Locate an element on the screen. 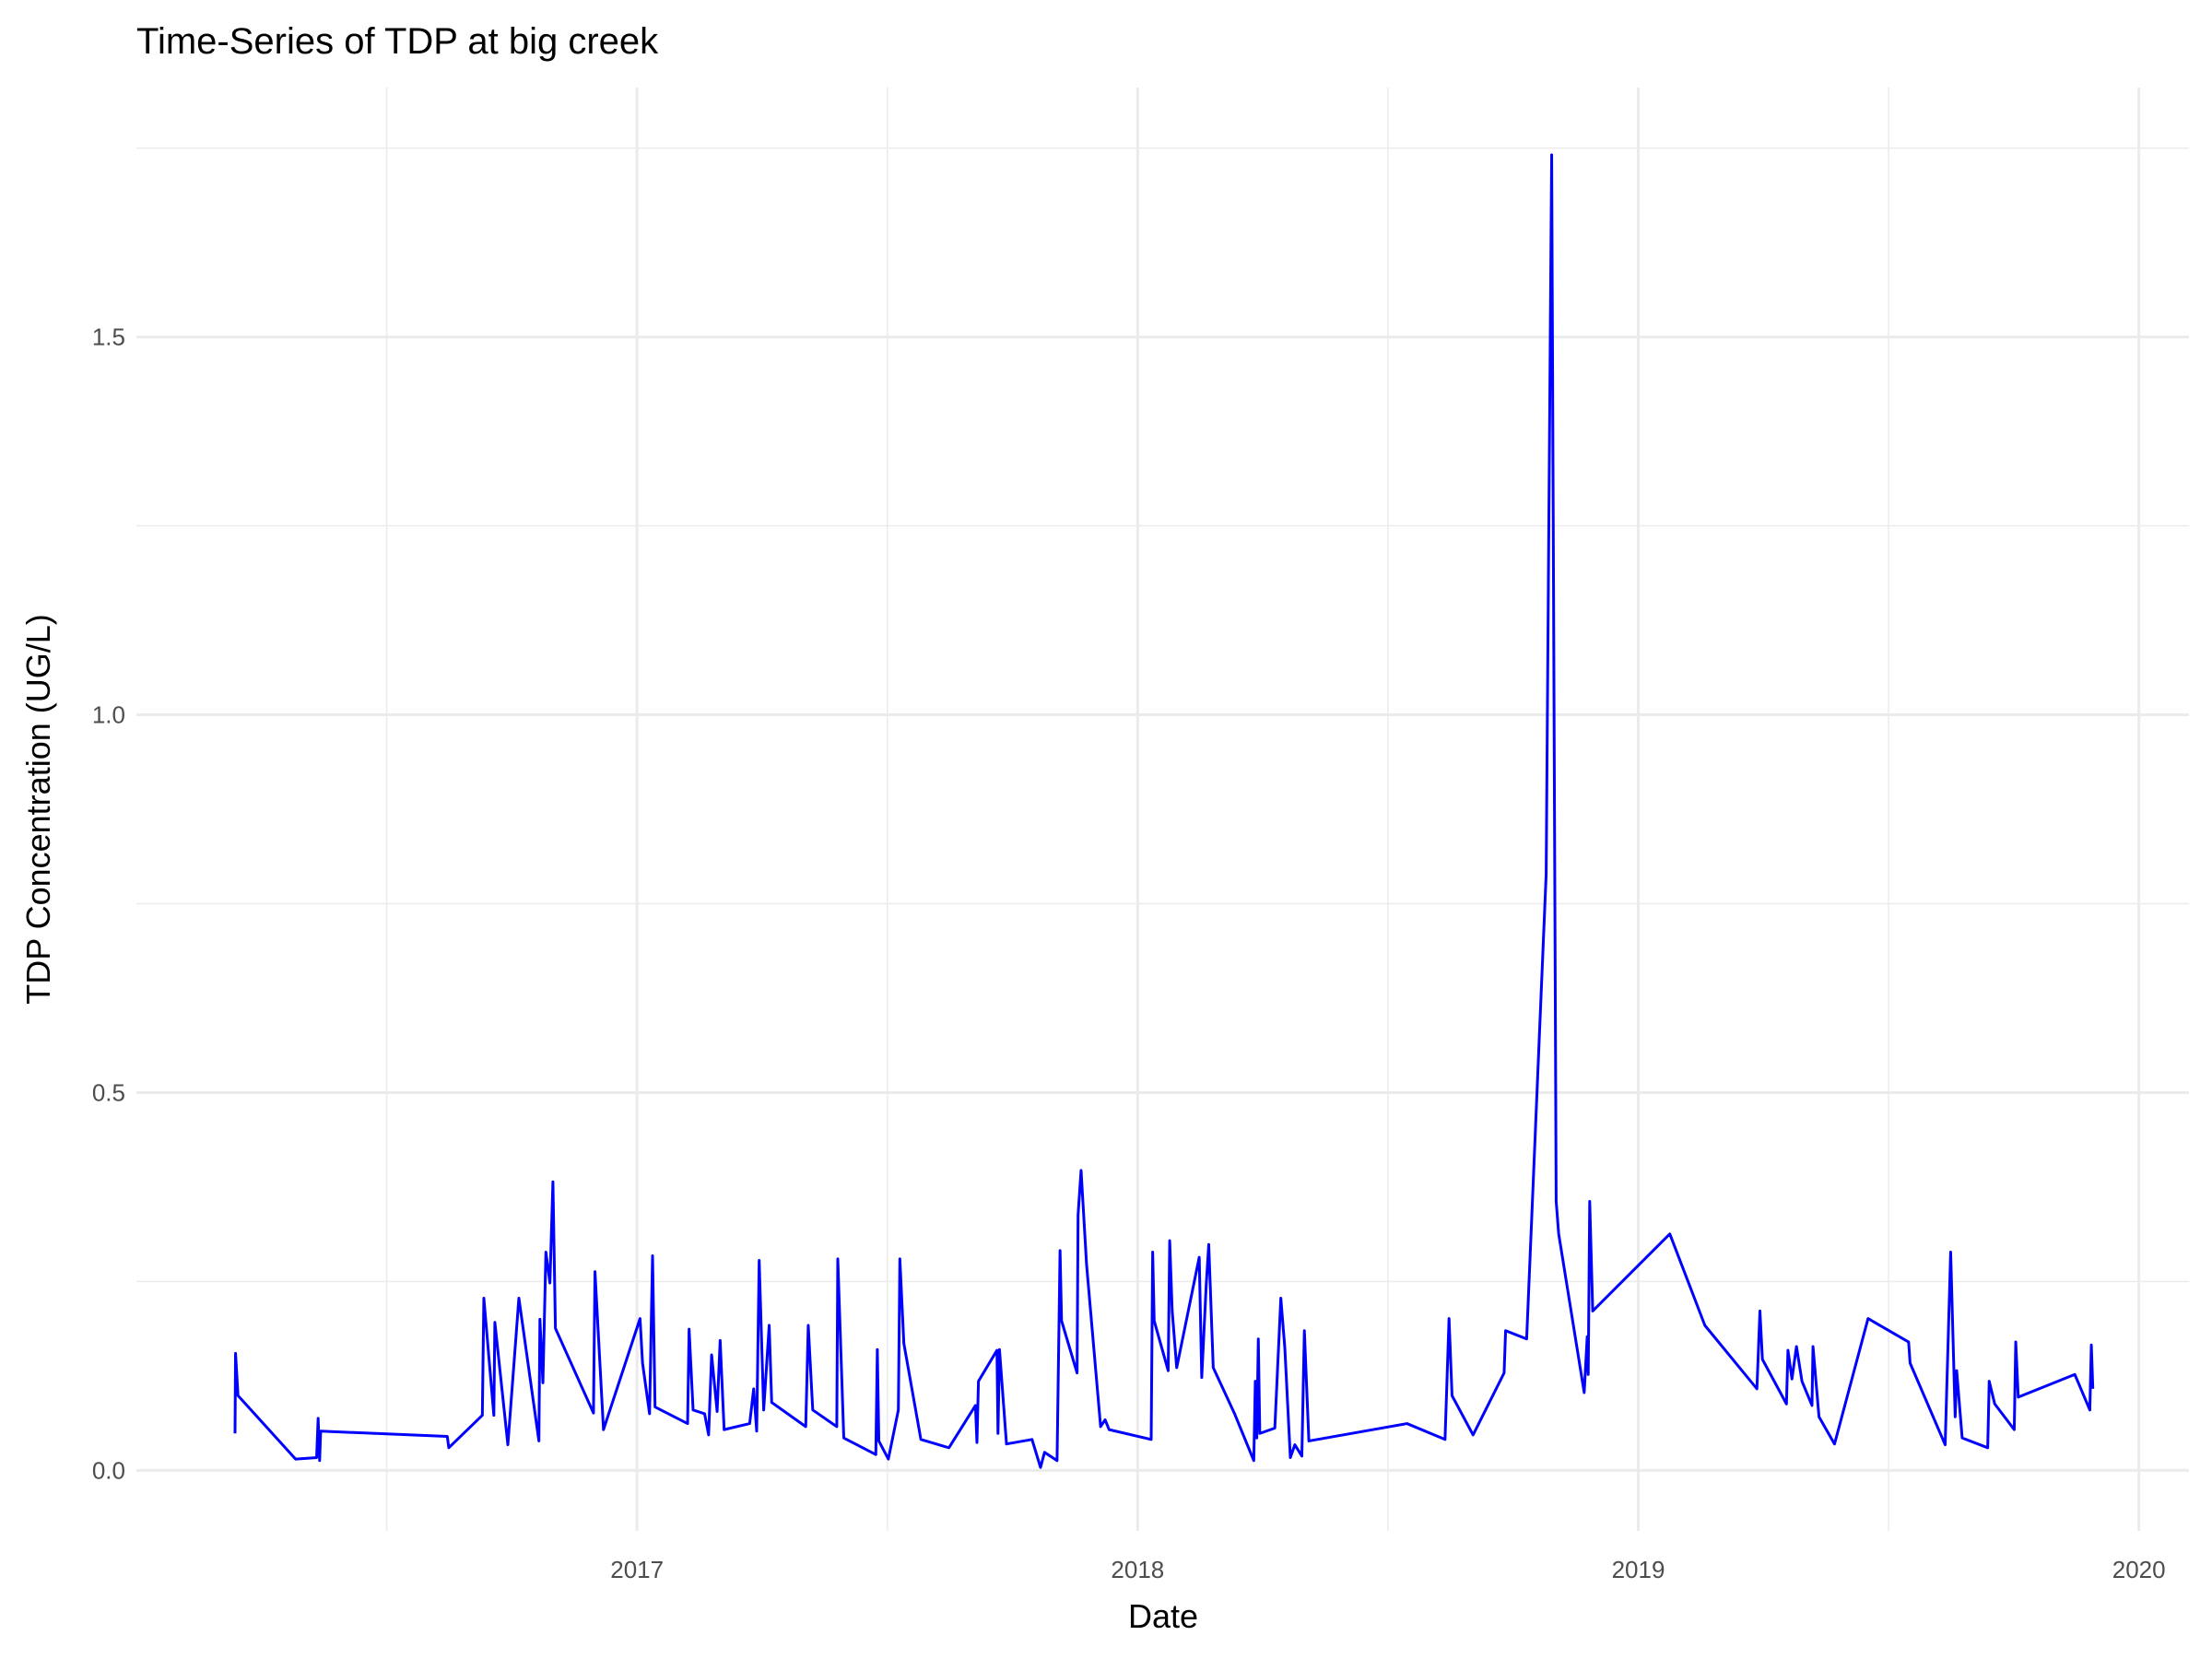 The image size is (2212, 1659). chart-title: Time-Series of TDP at big creek is located at coordinates (397, 41).